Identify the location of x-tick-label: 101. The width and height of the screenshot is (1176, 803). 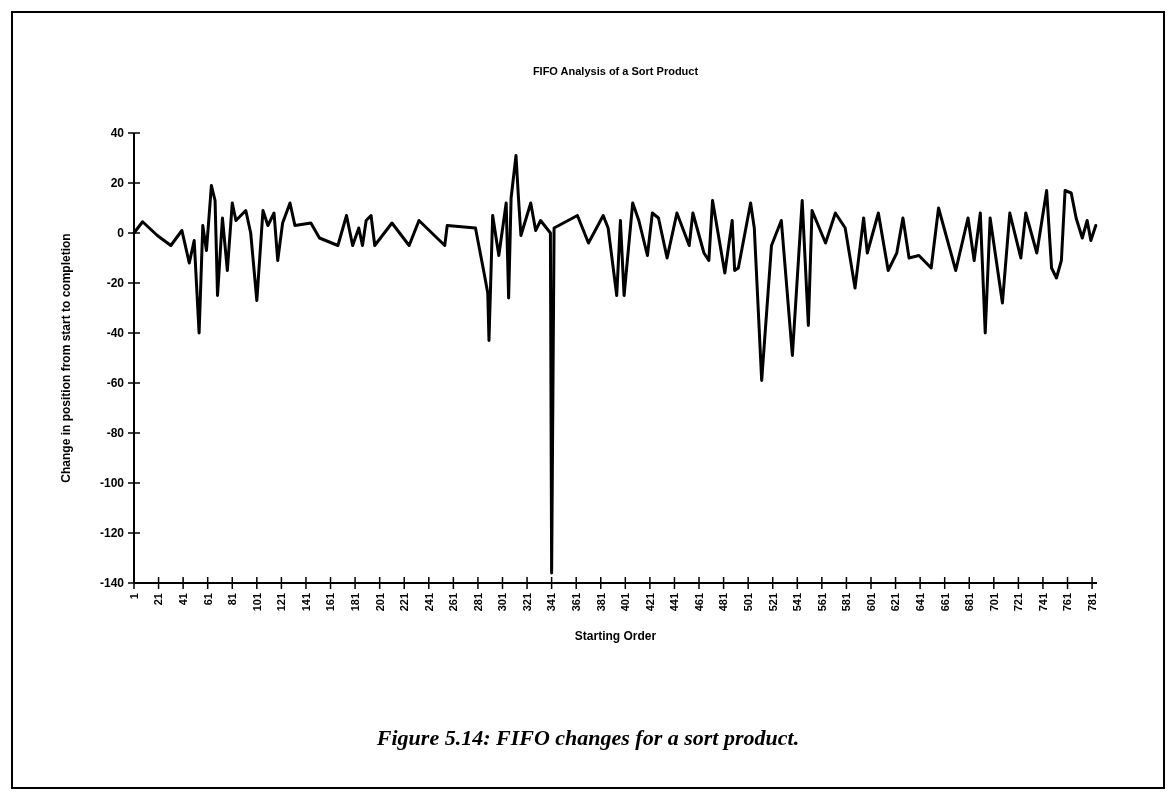
(256, 602).